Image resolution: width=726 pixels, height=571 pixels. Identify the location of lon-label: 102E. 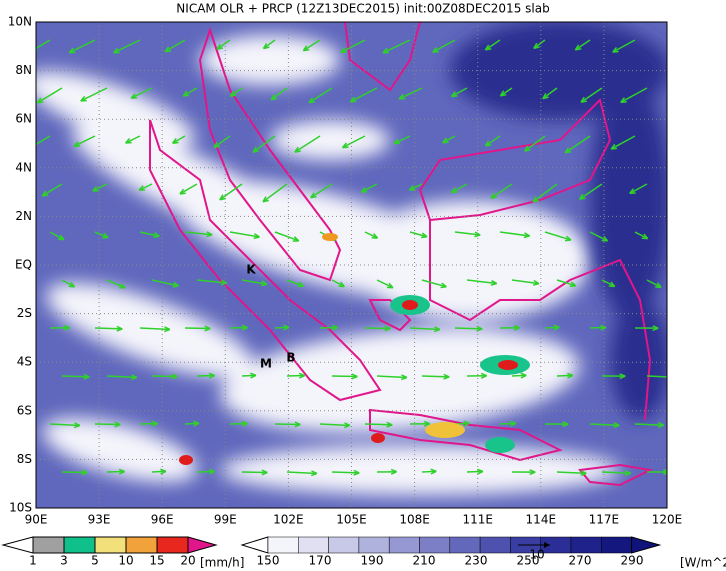
(288, 520).